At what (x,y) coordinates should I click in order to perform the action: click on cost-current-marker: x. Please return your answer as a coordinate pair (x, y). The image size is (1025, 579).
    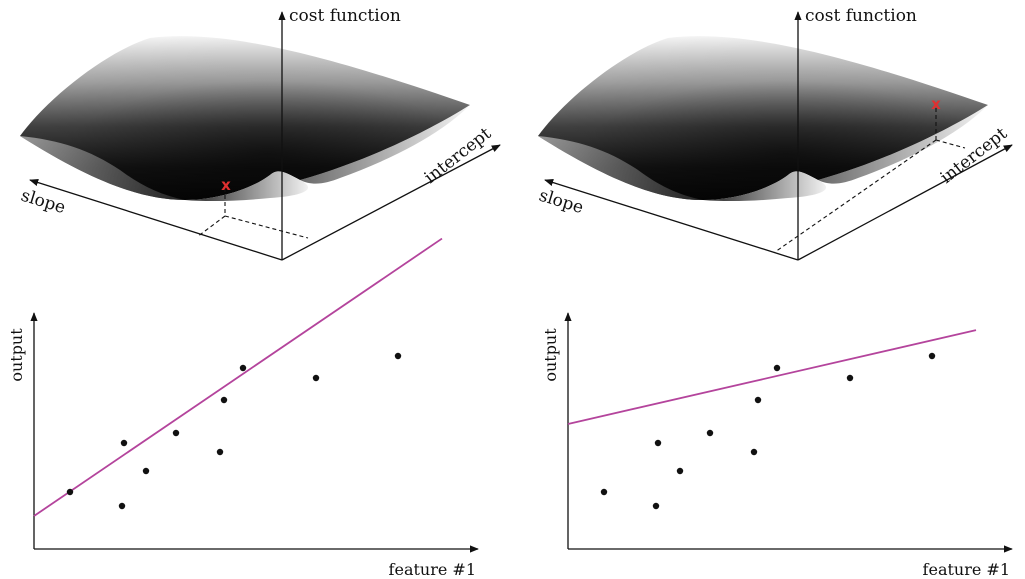
    Looking at the image, I should click on (936, 104).